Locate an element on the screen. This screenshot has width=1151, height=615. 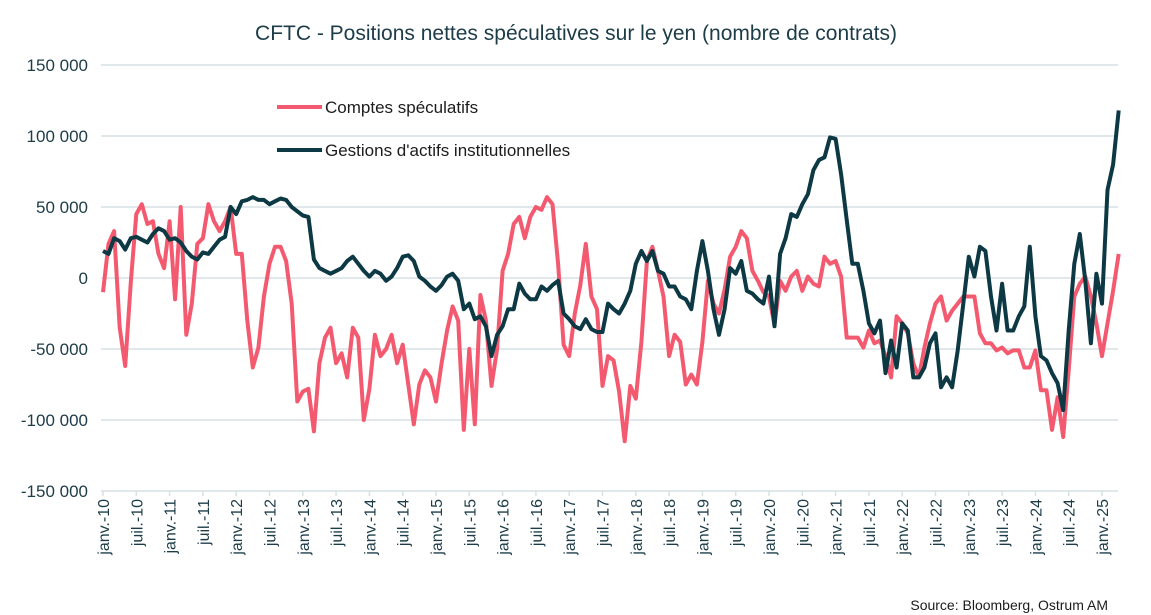
y-tick-label: 50 000 is located at coordinates (62, 207).